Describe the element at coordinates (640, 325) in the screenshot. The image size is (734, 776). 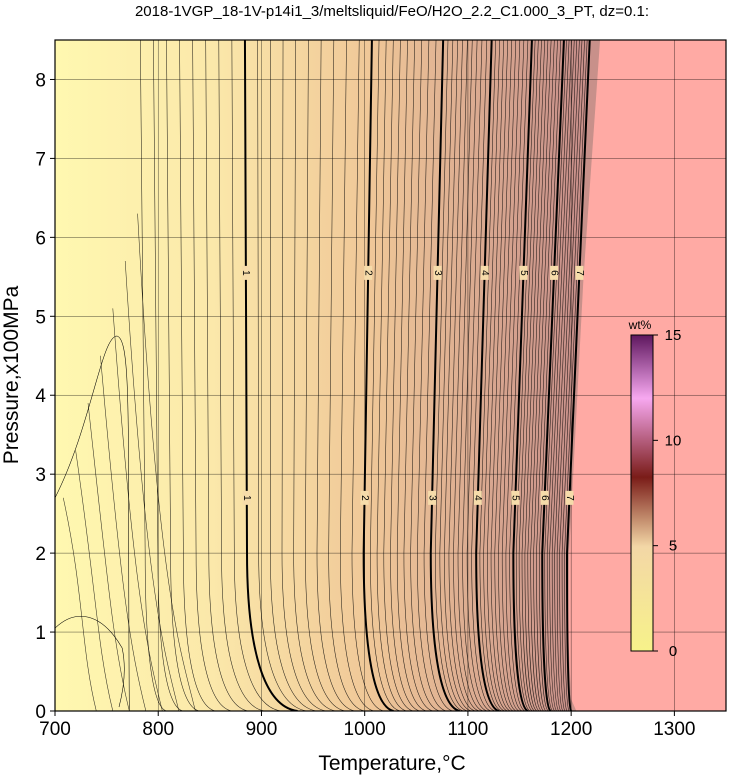
I see `colorbar-label: wt%` at that location.